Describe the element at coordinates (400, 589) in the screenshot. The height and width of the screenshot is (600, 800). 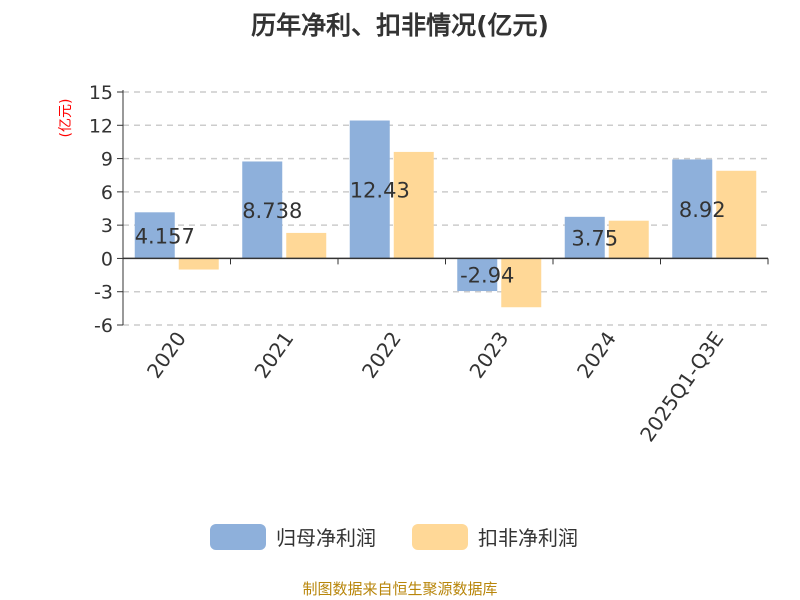
I see `data-source-note: 制图数据来自恒生聚源数据库` at that location.